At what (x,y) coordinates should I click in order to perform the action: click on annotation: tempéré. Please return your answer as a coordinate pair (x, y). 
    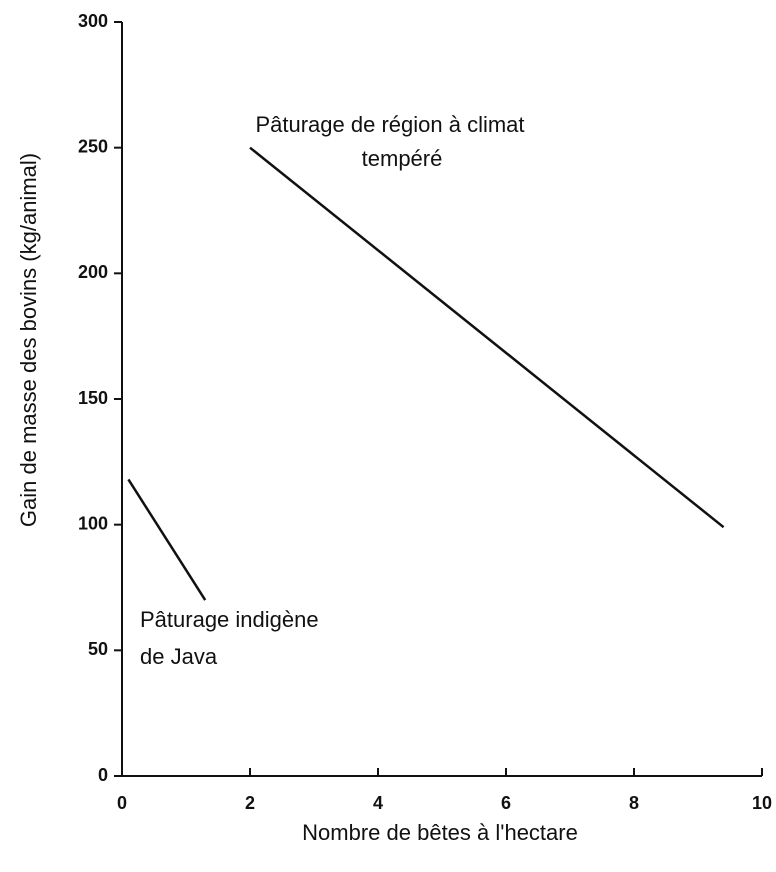
    Looking at the image, I should click on (402, 158).